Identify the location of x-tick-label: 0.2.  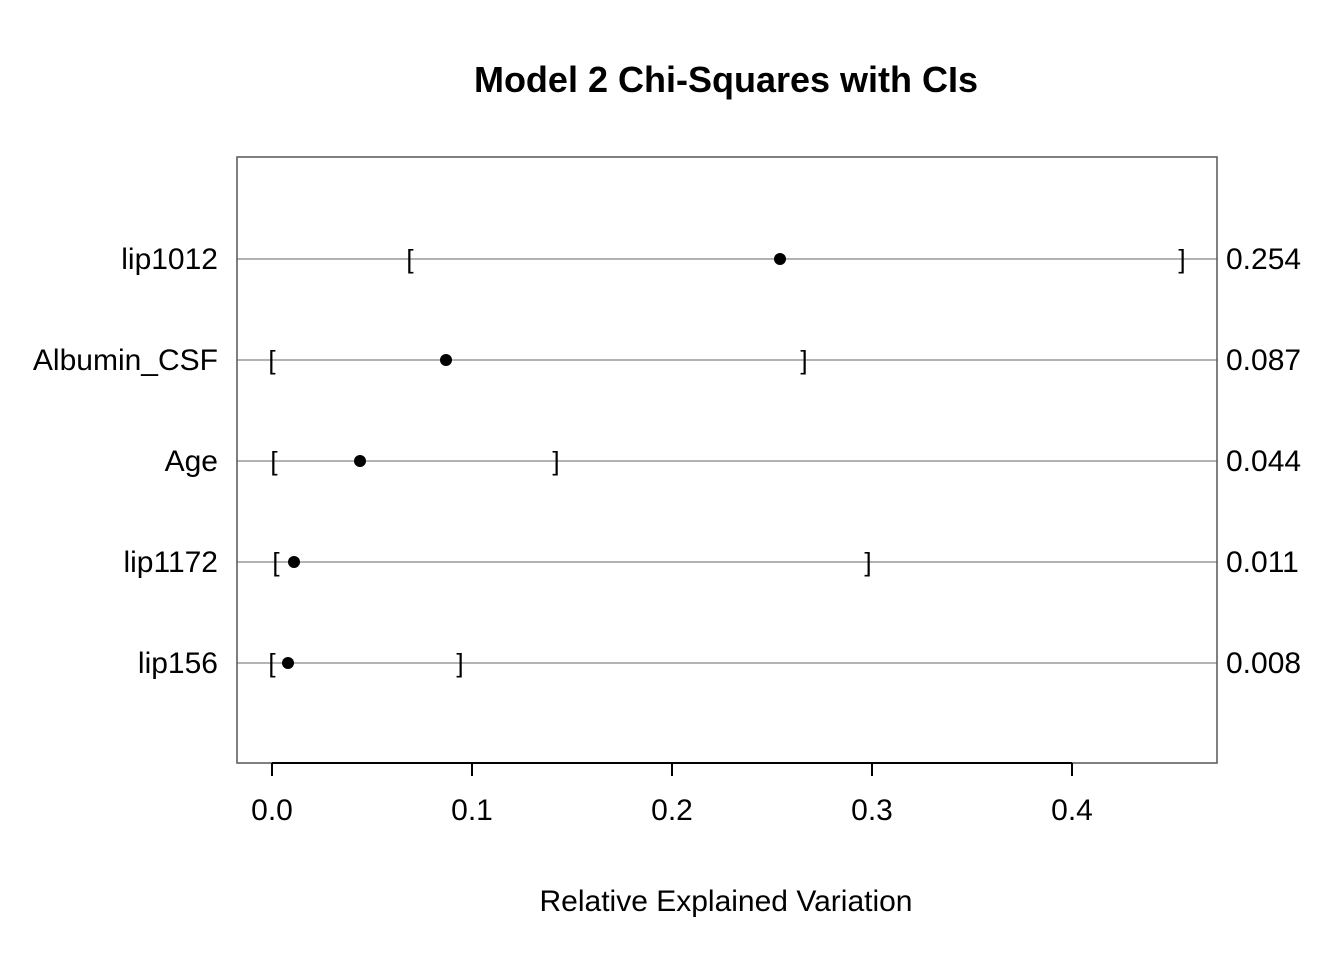
(672, 810).